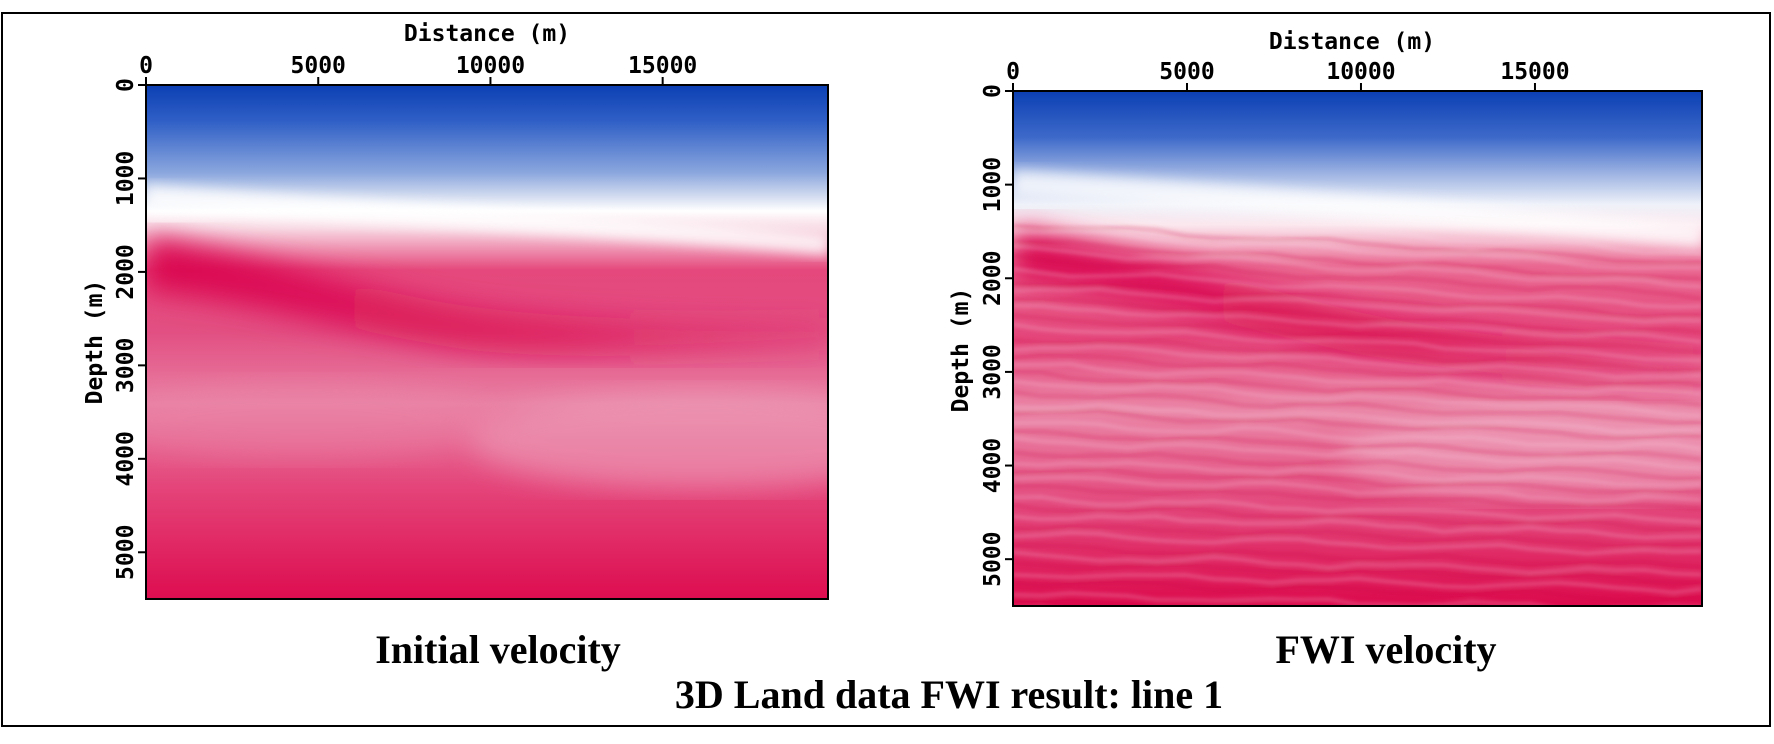 This screenshot has width=1774, height=744. Describe the element at coordinates (949, 694) in the screenshot. I see `figure-title: 3D Land data FWI result: line 1` at that location.